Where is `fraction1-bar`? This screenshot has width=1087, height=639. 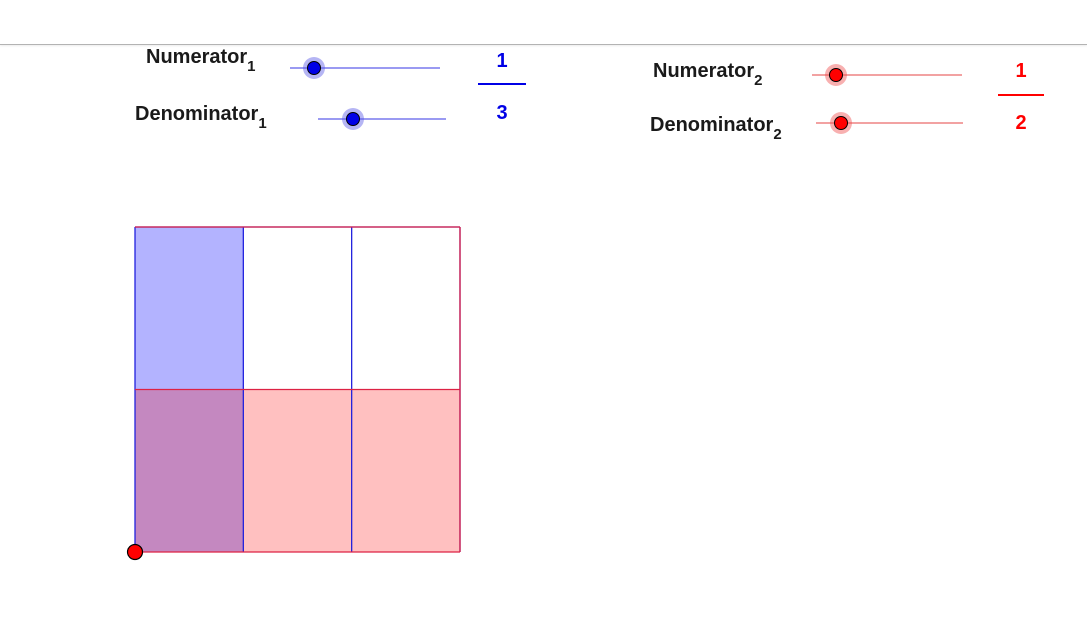
fraction1-bar is located at coordinates (502, 84).